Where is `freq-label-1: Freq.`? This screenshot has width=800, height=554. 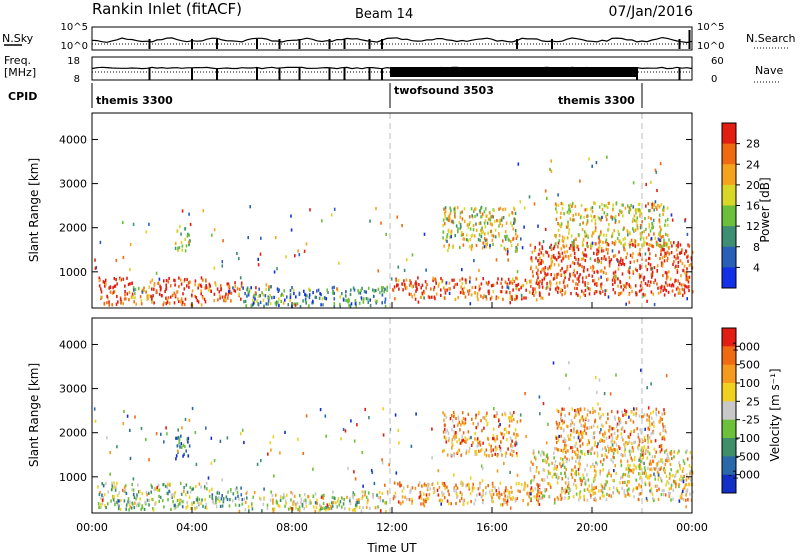
freq-label-1: Freq. is located at coordinates (17, 60).